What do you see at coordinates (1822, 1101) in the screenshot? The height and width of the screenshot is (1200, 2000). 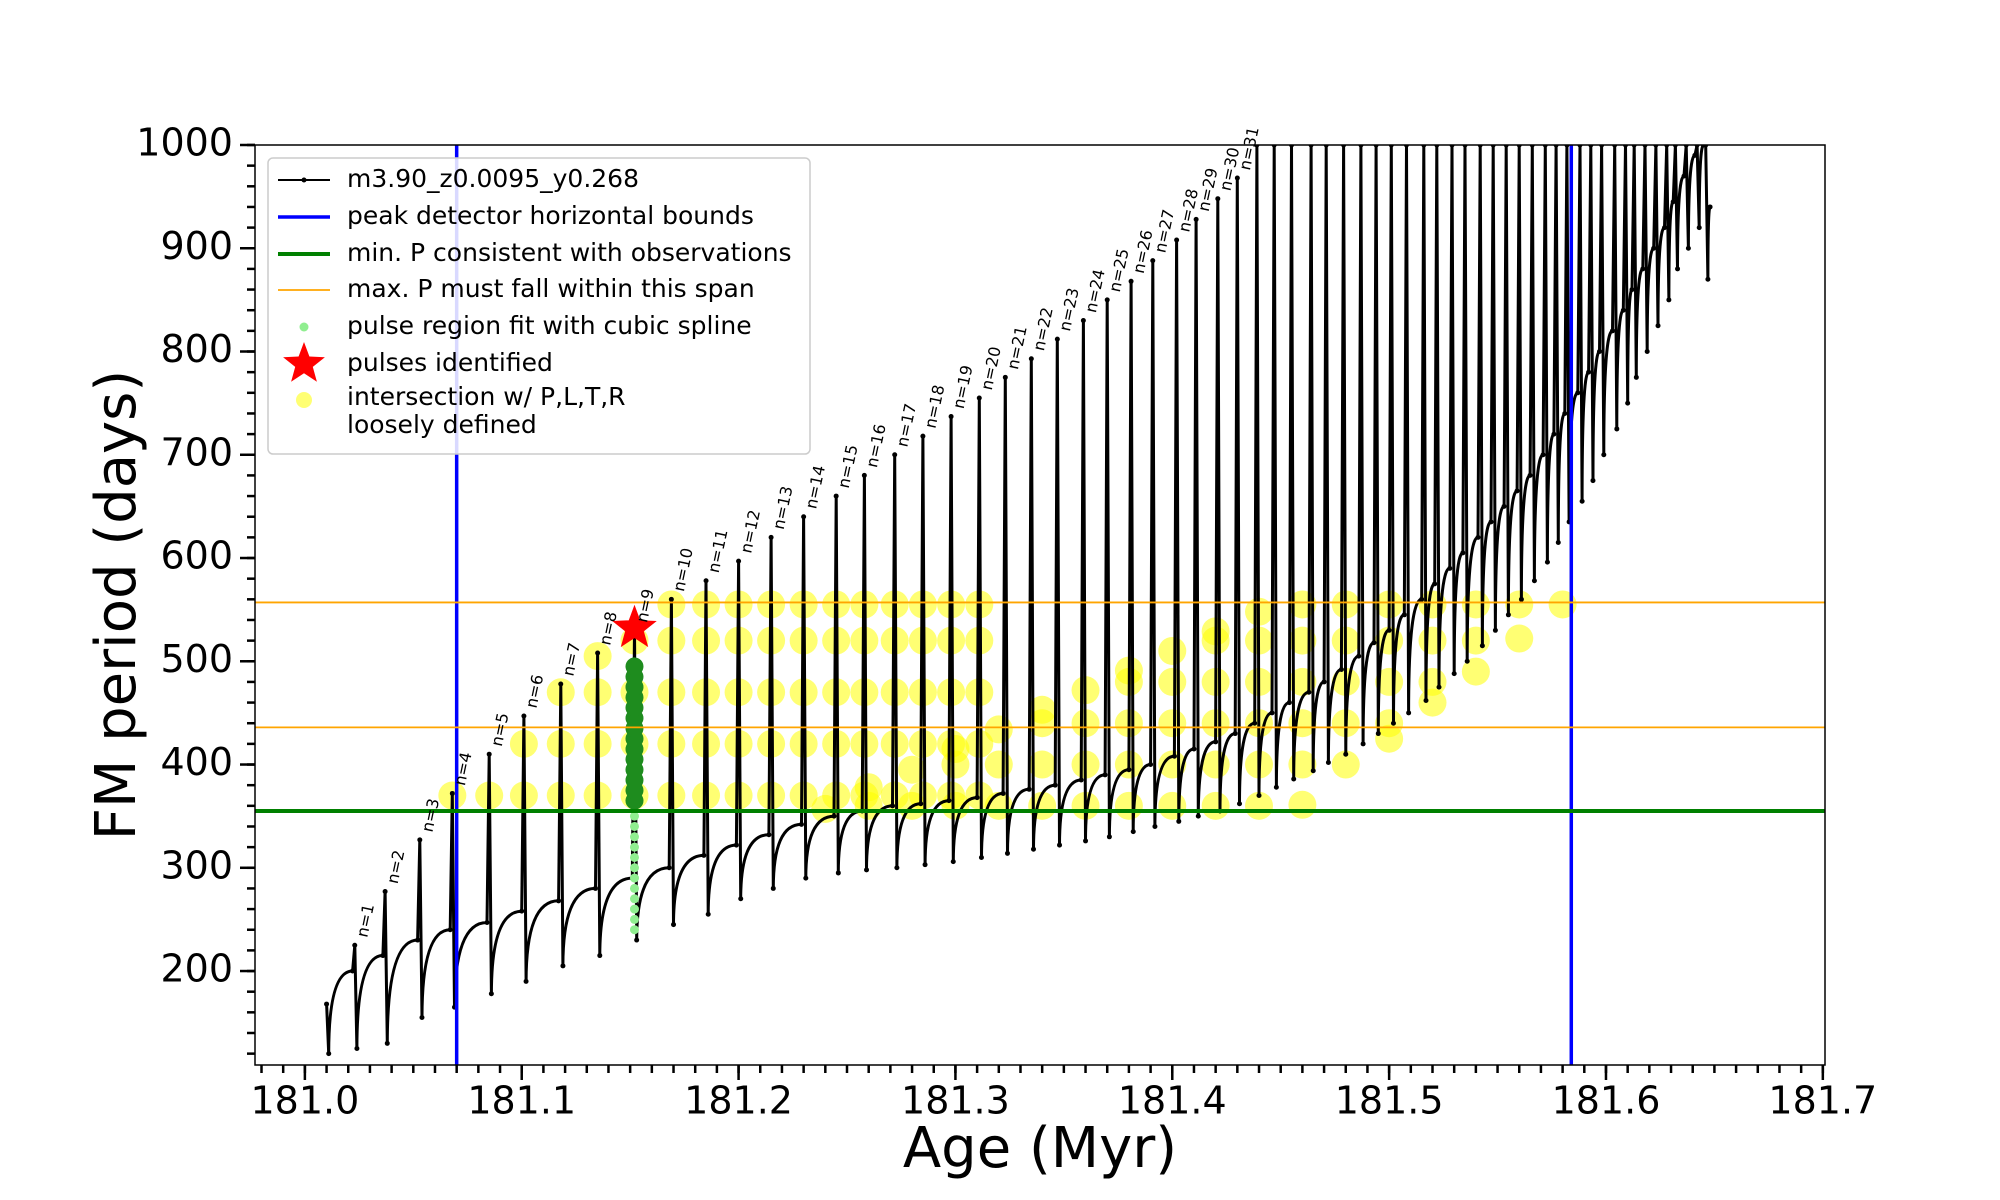 I see `x-tick-label: 181.7` at bounding box center [1822, 1101].